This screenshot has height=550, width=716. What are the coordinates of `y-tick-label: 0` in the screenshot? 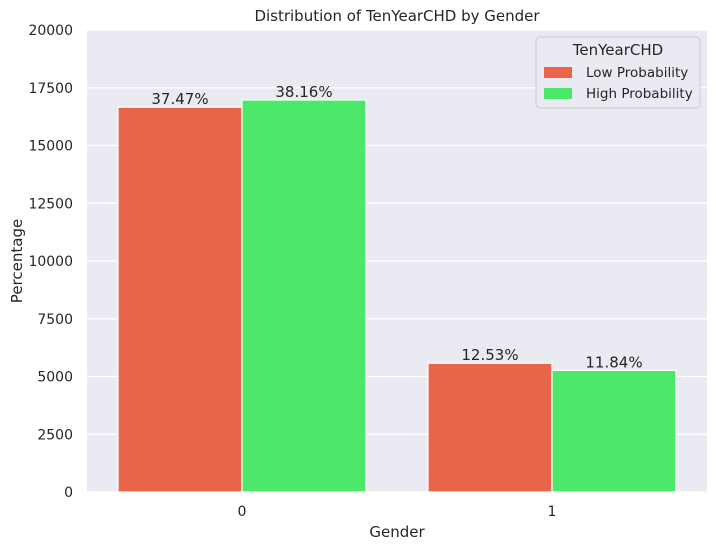 It's located at (68, 493).